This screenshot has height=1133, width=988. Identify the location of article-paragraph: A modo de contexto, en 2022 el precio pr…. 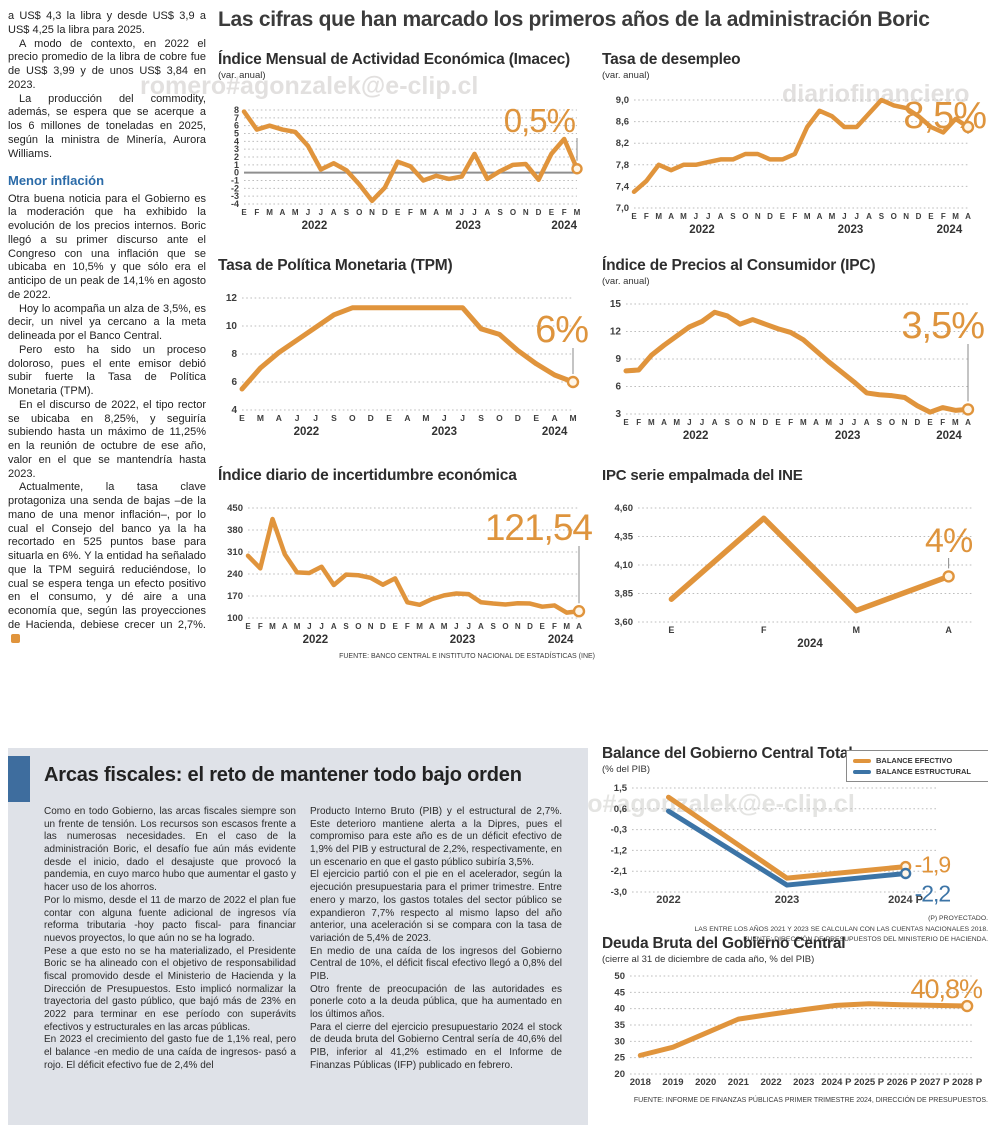
(107, 64).